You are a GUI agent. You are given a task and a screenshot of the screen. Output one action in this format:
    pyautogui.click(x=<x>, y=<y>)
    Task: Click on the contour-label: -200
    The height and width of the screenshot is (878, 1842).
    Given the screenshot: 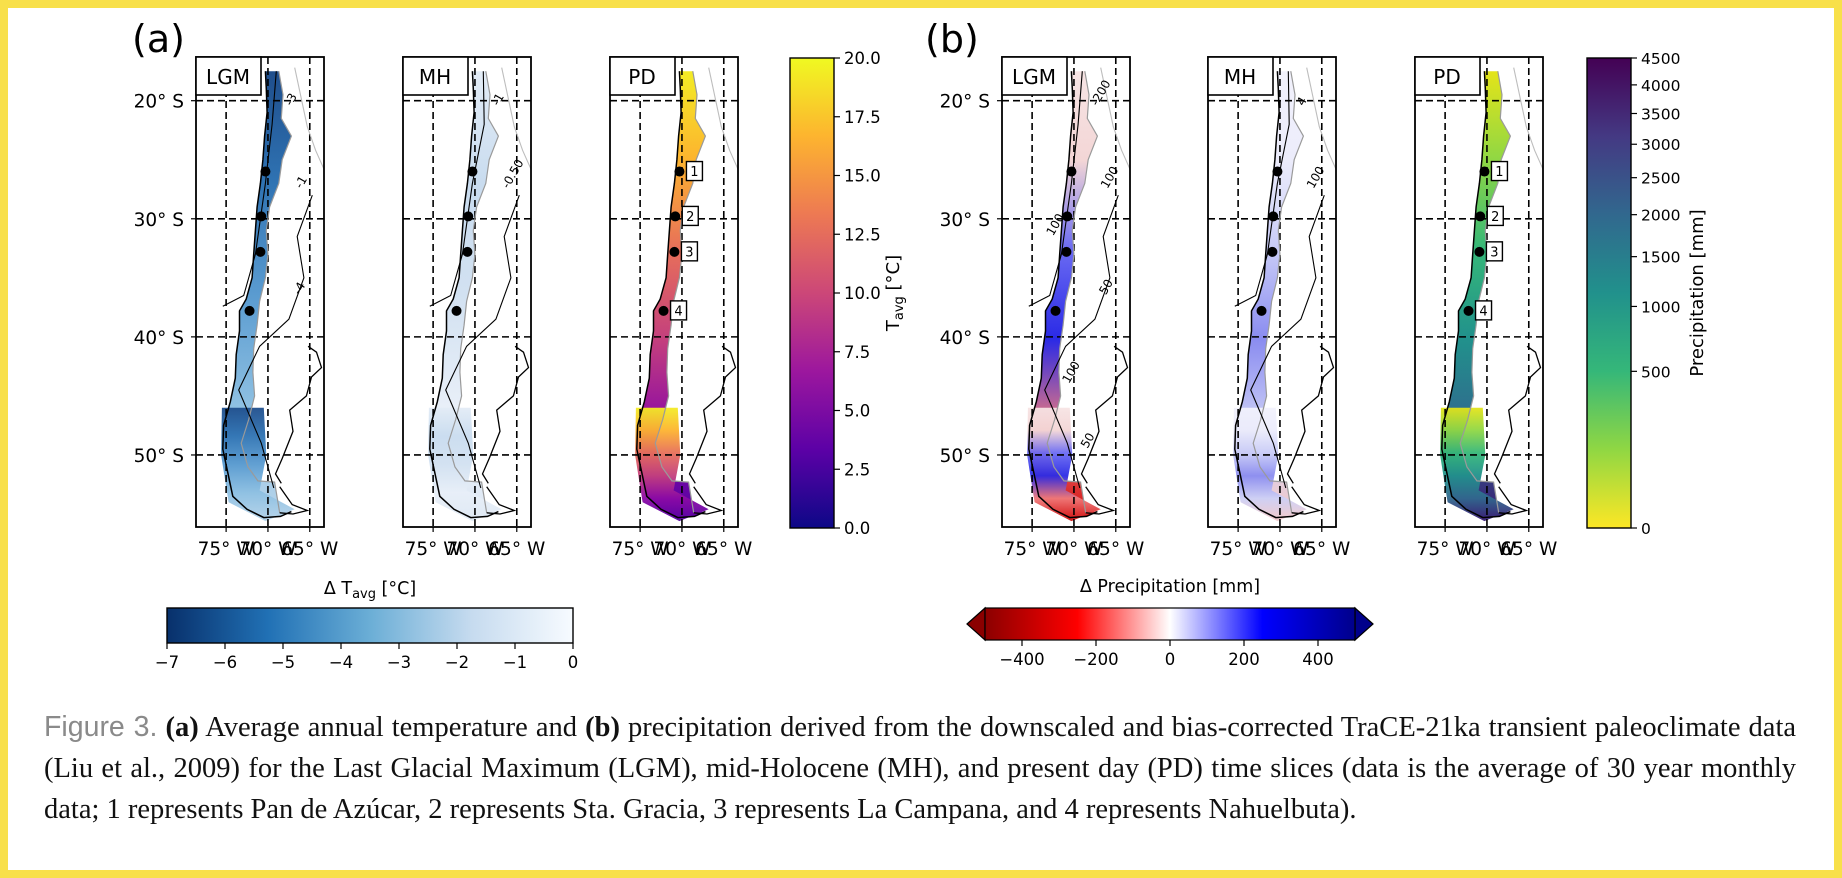 What is the action you would take?
    pyautogui.click(x=1101, y=93)
    